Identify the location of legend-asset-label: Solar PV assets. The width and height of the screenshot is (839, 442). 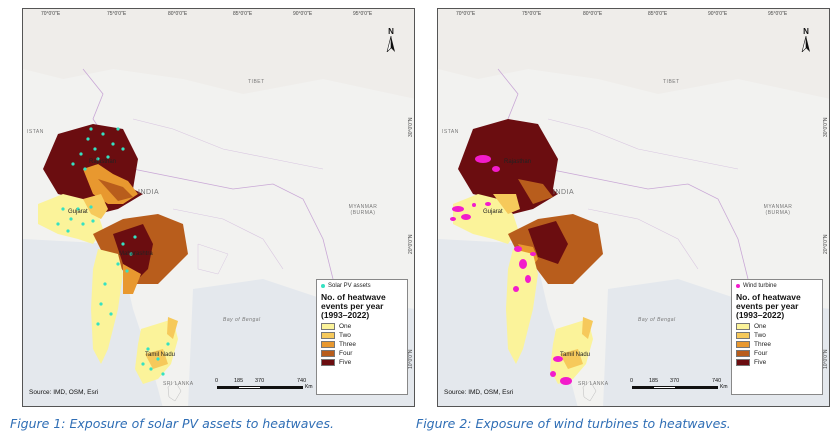
(349, 286).